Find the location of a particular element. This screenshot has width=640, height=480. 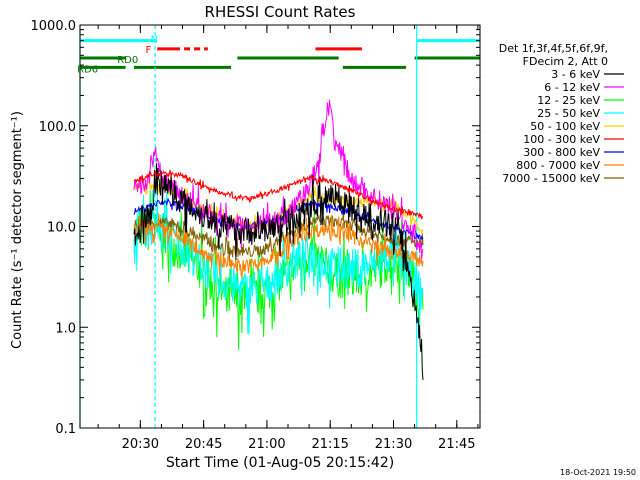

legend-entry-label: 300 - 800 keV is located at coordinates (561, 152).